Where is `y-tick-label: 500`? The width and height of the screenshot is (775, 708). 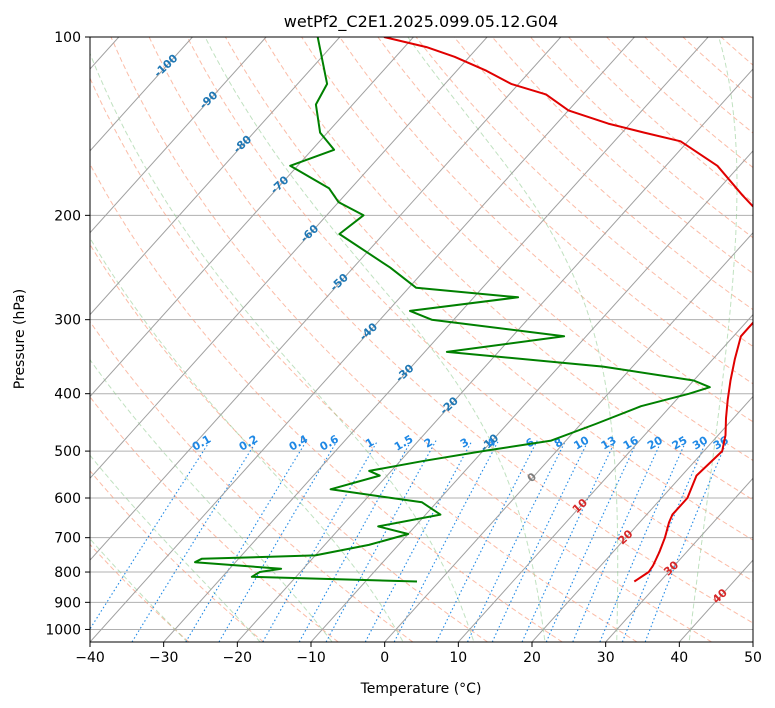 y-tick-label: 500 is located at coordinates (67, 452).